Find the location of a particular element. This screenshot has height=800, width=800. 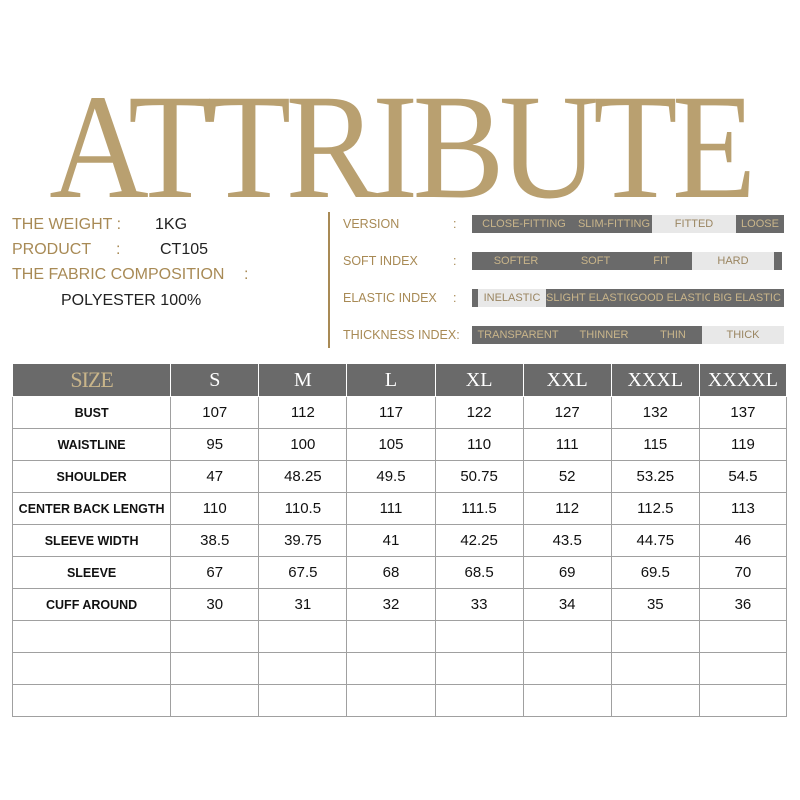

attr-seg-selected: INELASTIC is located at coordinates (512, 298).